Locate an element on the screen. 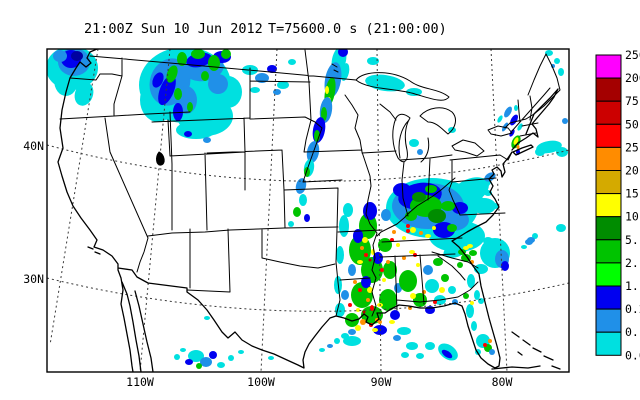 Image resolution: width=640 pixels, height=400 pixels. colorbar-tick-label: 0.25 is located at coordinates (632, 309).